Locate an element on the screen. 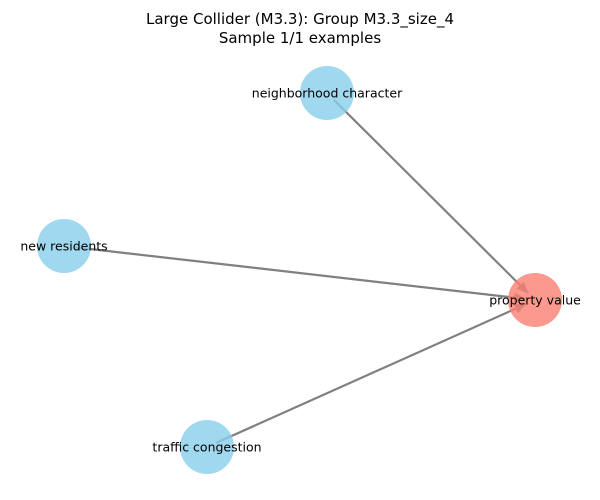  node-new-residents: new residents is located at coordinates (64, 246).